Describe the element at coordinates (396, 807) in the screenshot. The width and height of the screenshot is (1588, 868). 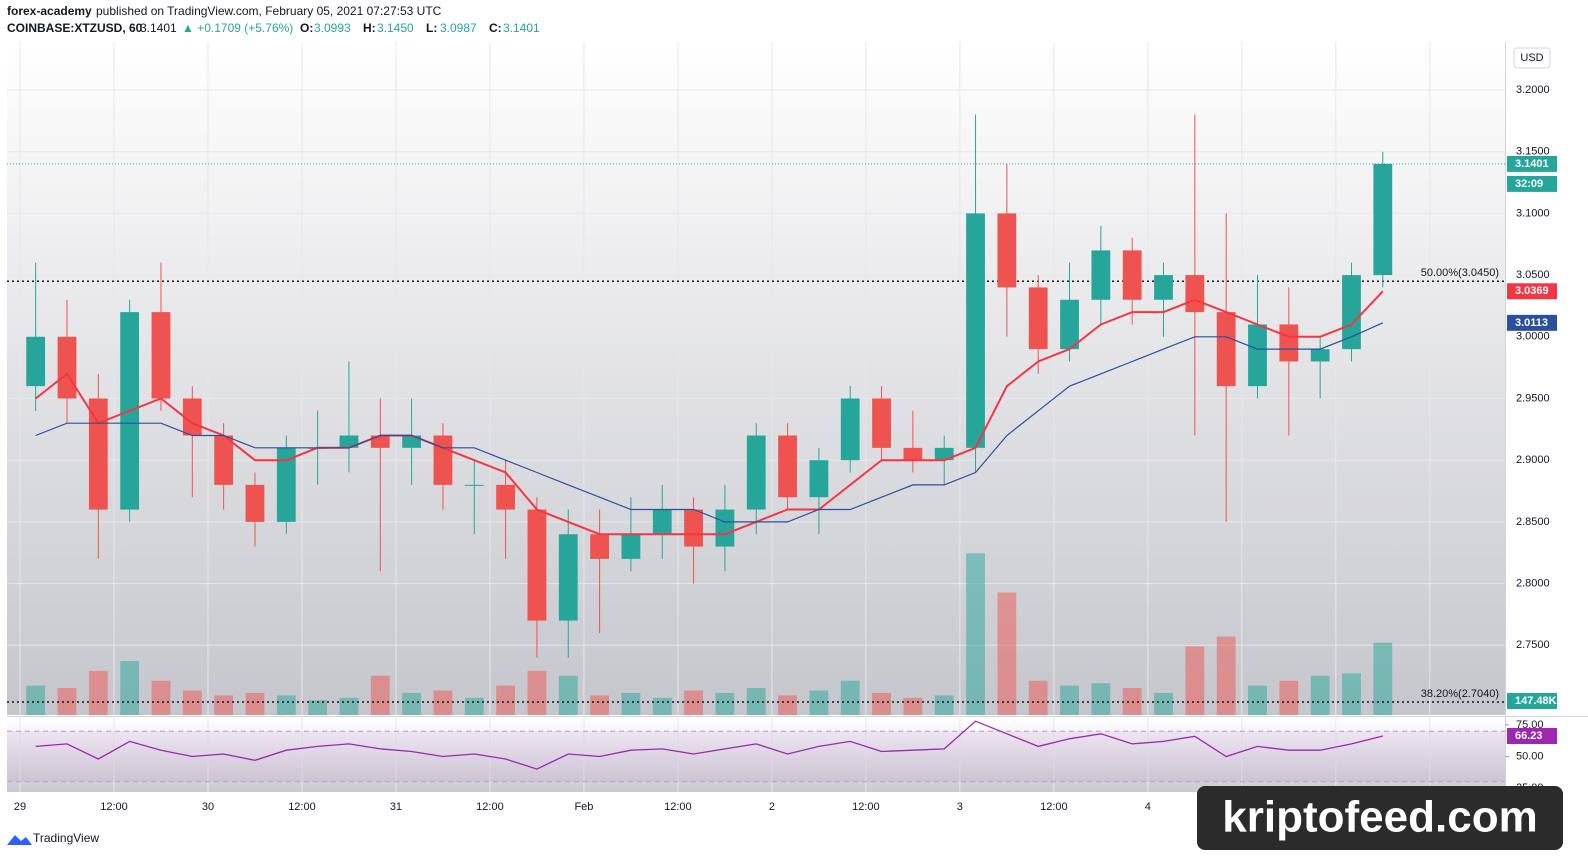
I see `x-tick-label: 31` at that location.